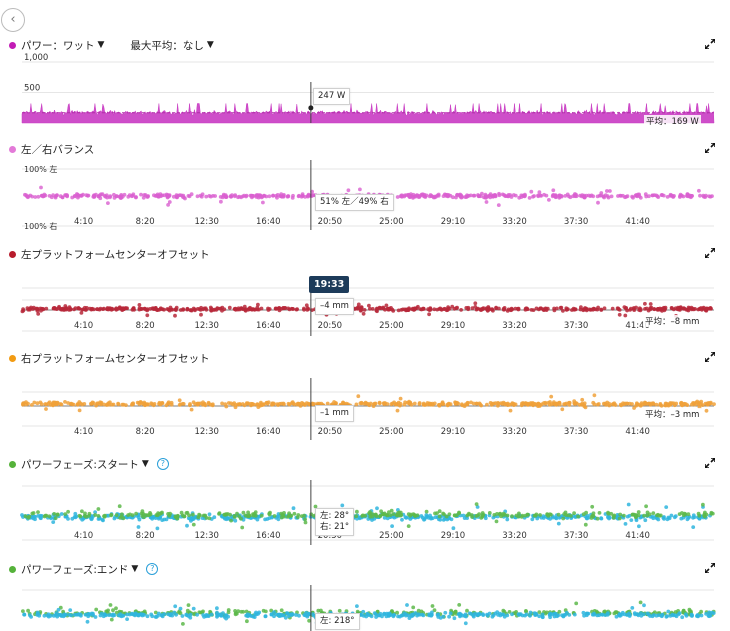 The height and width of the screenshot is (631, 730). Describe the element at coordinates (51, 149) in the screenshot. I see `balance-header: 左／右バランス` at that location.